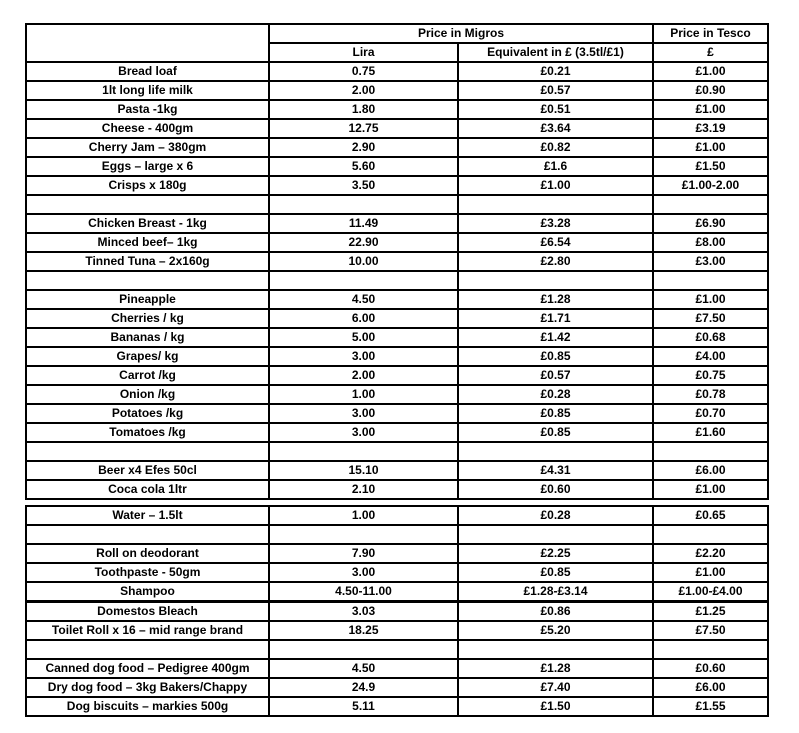 This screenshot has width=799, height=733. I want to click on item-cell: Toilet Roll x 16 – mid range brand, so click(147, 630).